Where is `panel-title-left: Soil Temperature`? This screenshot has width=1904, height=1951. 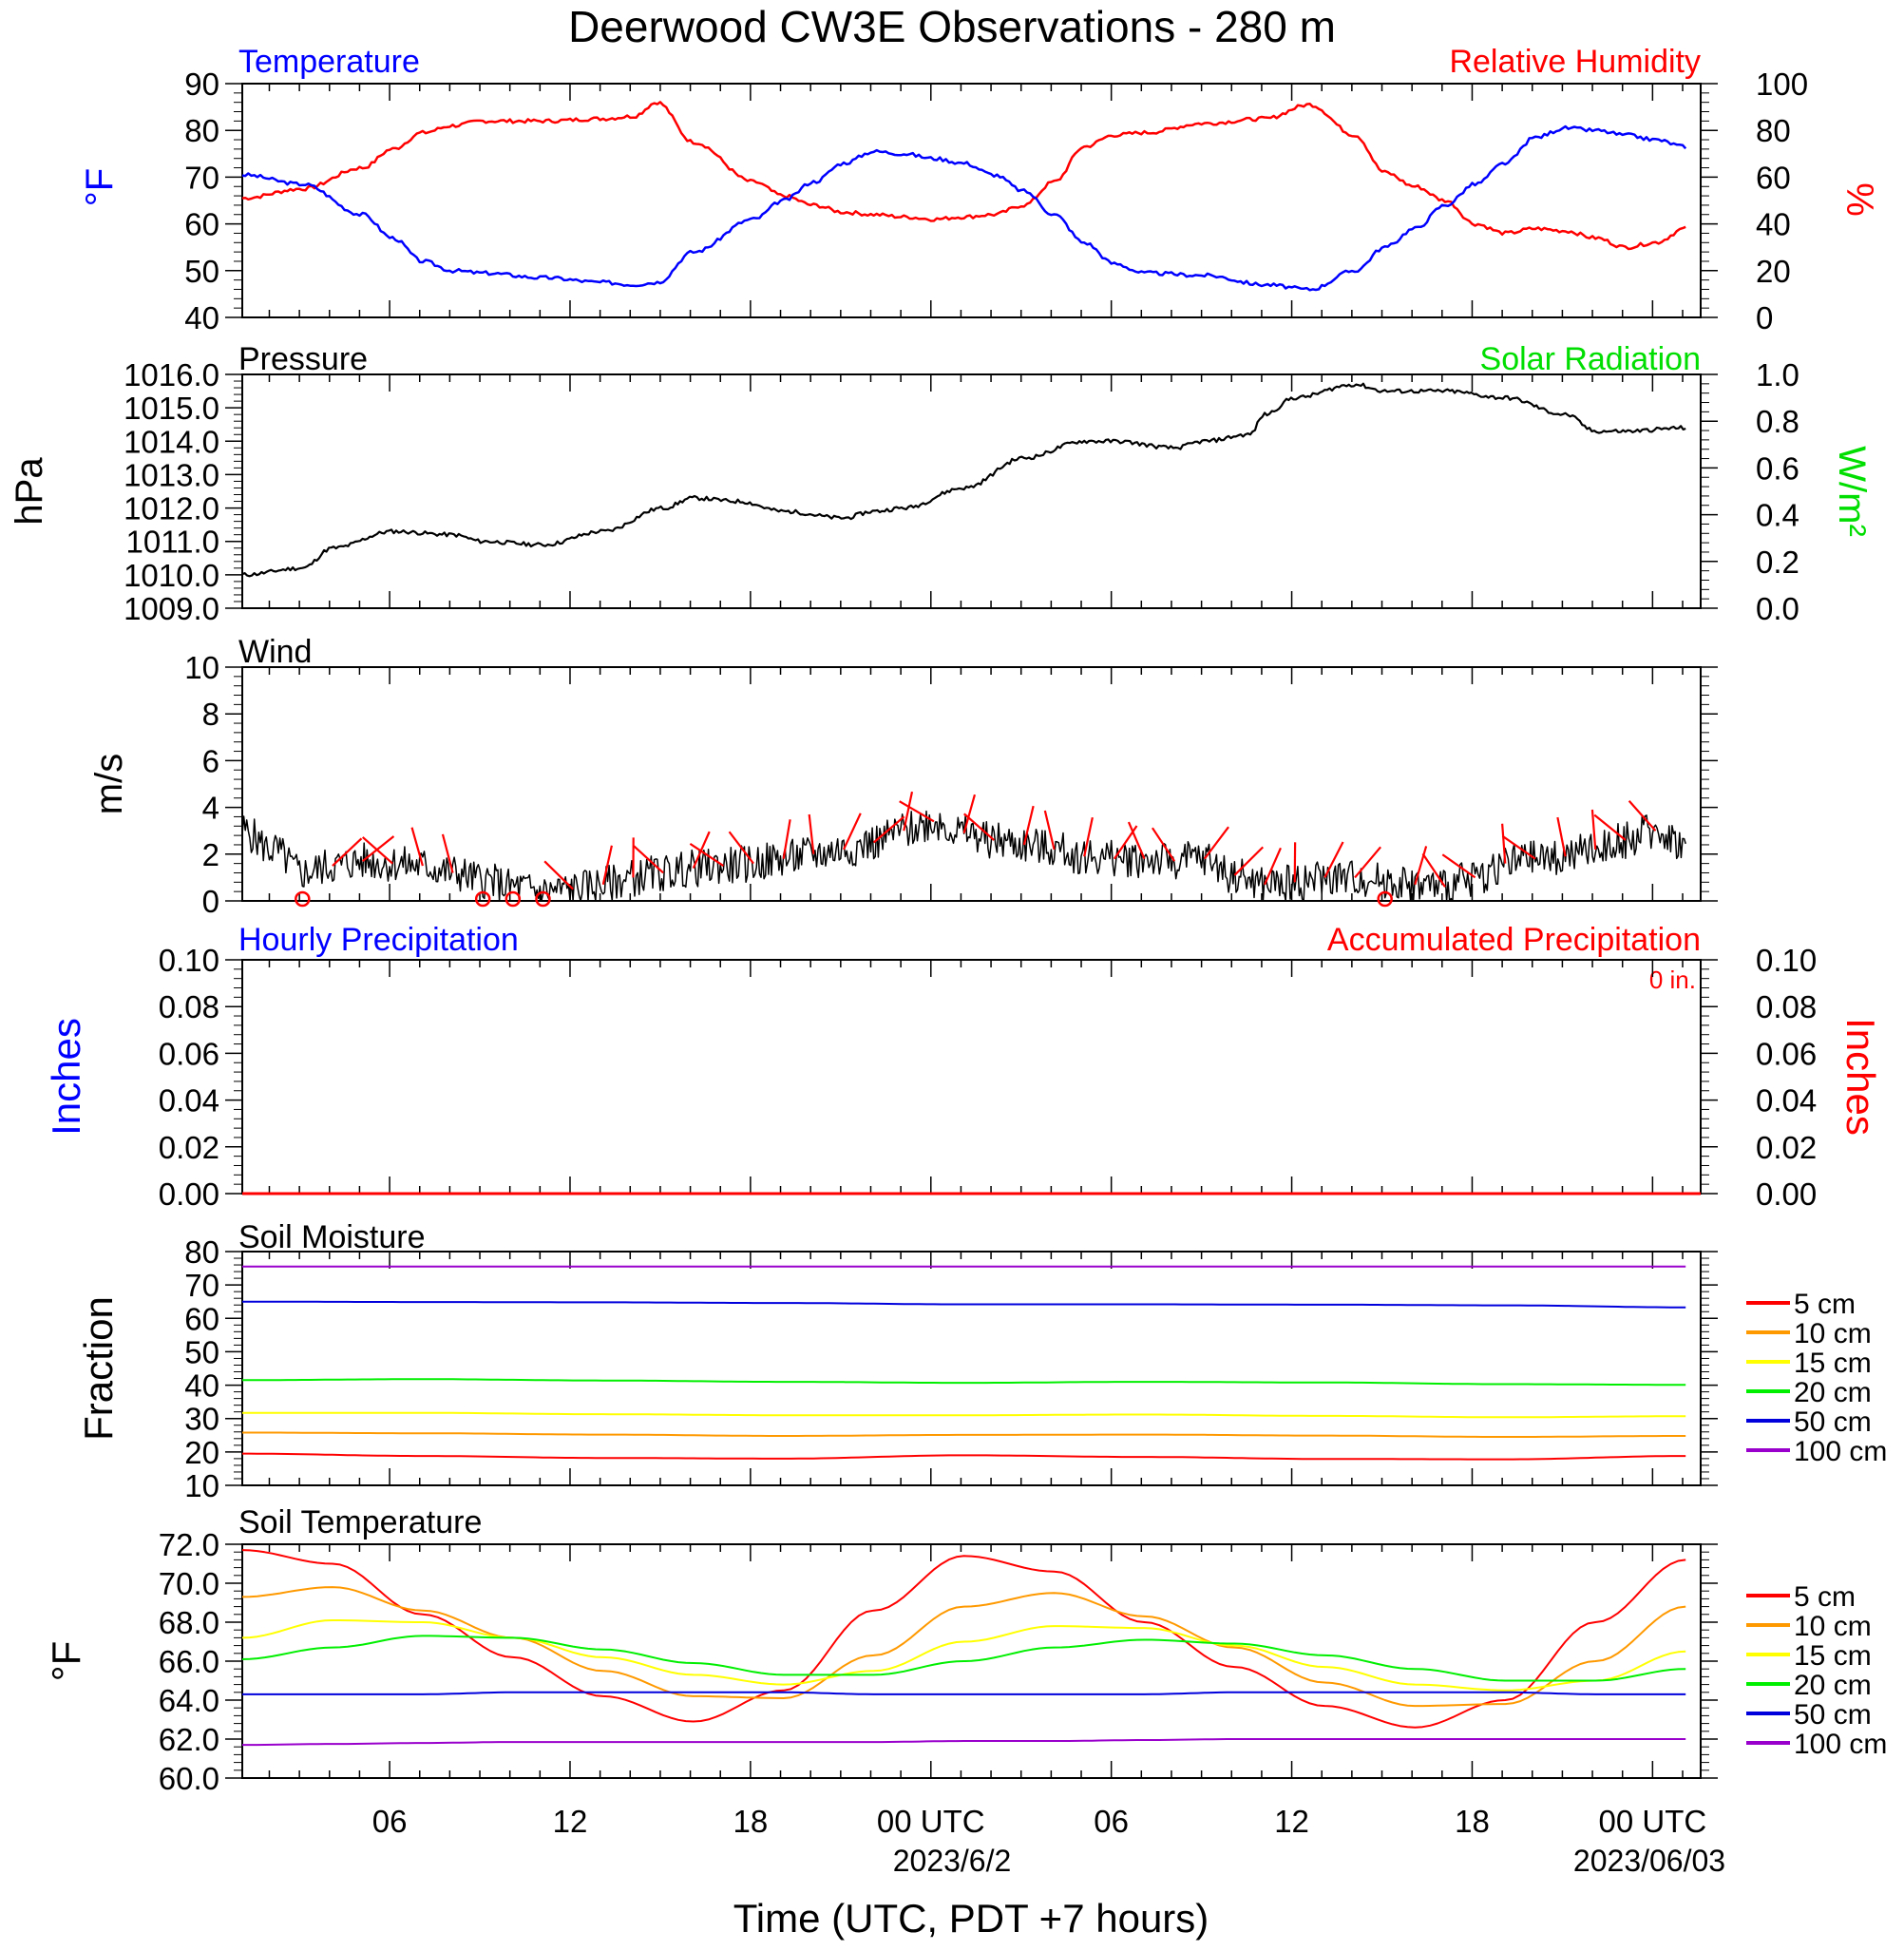 panel-title-left: Soil Temperature is located at coordinates (360, 1522).